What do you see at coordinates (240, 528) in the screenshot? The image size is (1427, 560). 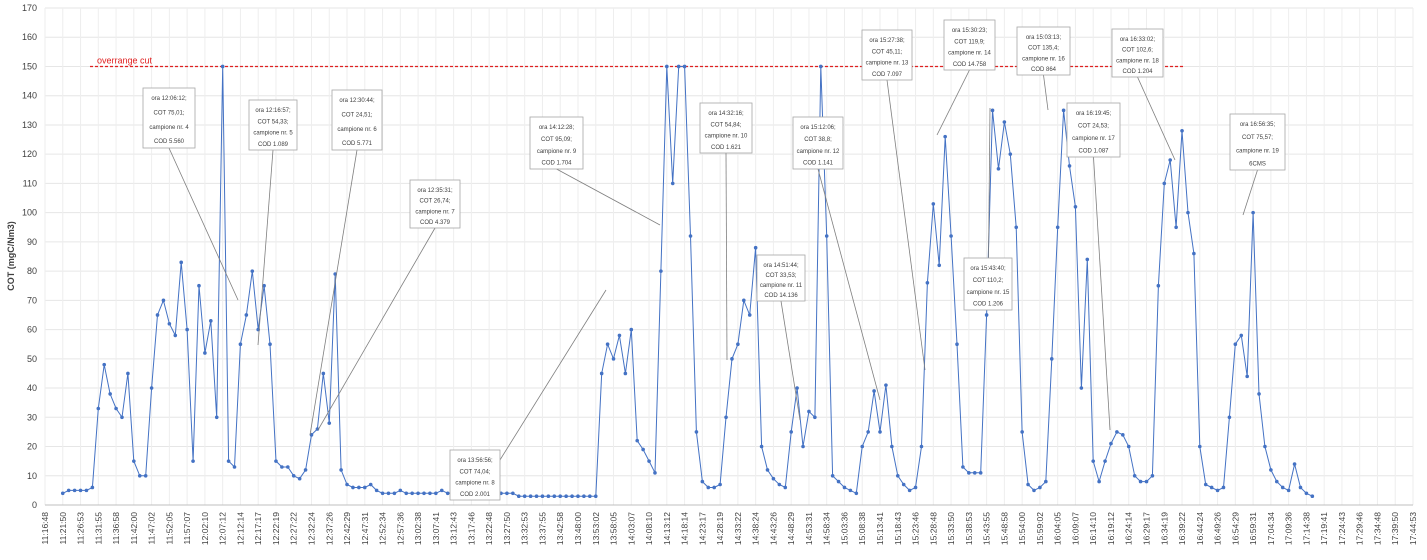 I see `x-tick-label: 12:12:14` at bounding box center [240, 528].